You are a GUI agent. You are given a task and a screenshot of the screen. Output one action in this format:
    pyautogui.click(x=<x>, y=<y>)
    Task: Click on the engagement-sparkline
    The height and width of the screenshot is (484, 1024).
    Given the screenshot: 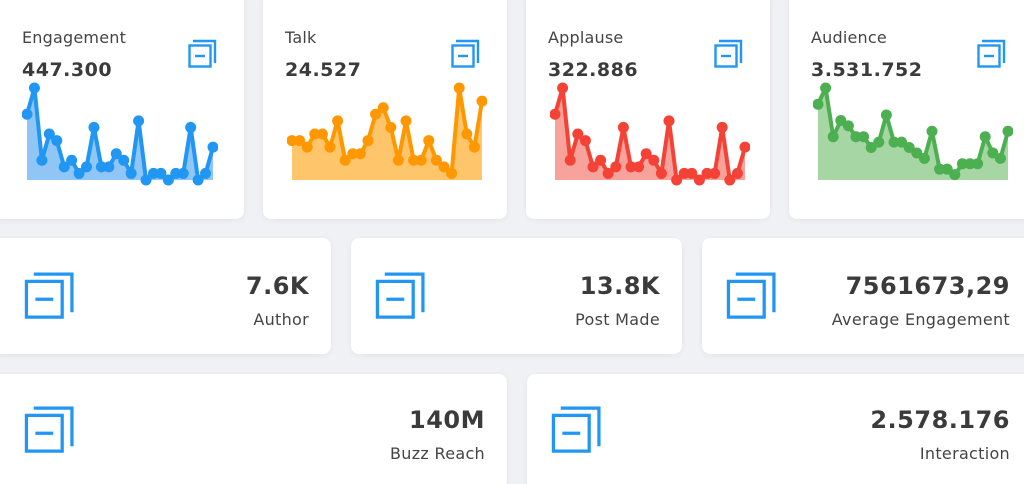 What is the action you would take?
    pyautogui.click(x=120, y=134)
    